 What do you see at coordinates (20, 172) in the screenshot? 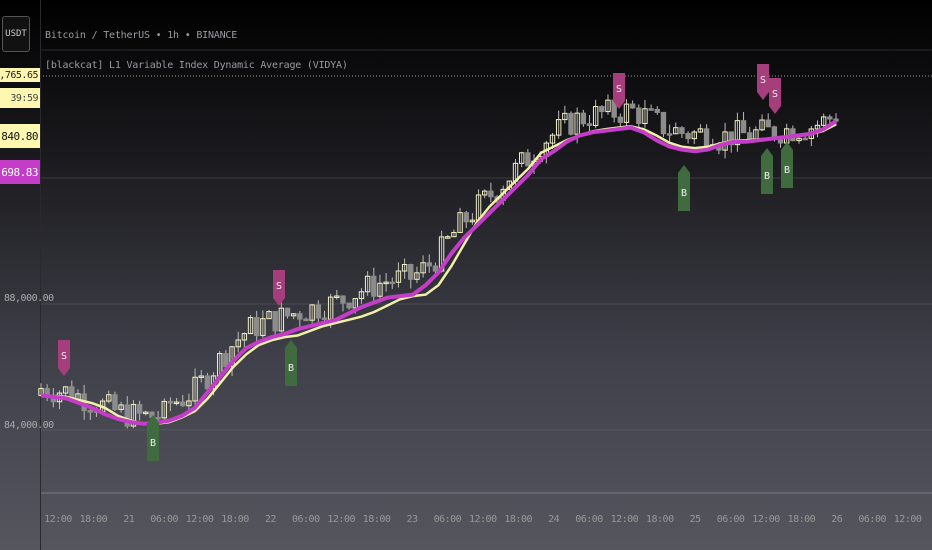
I see `ma-value-tag: 93,698.83` at bounding box center [20, 172].